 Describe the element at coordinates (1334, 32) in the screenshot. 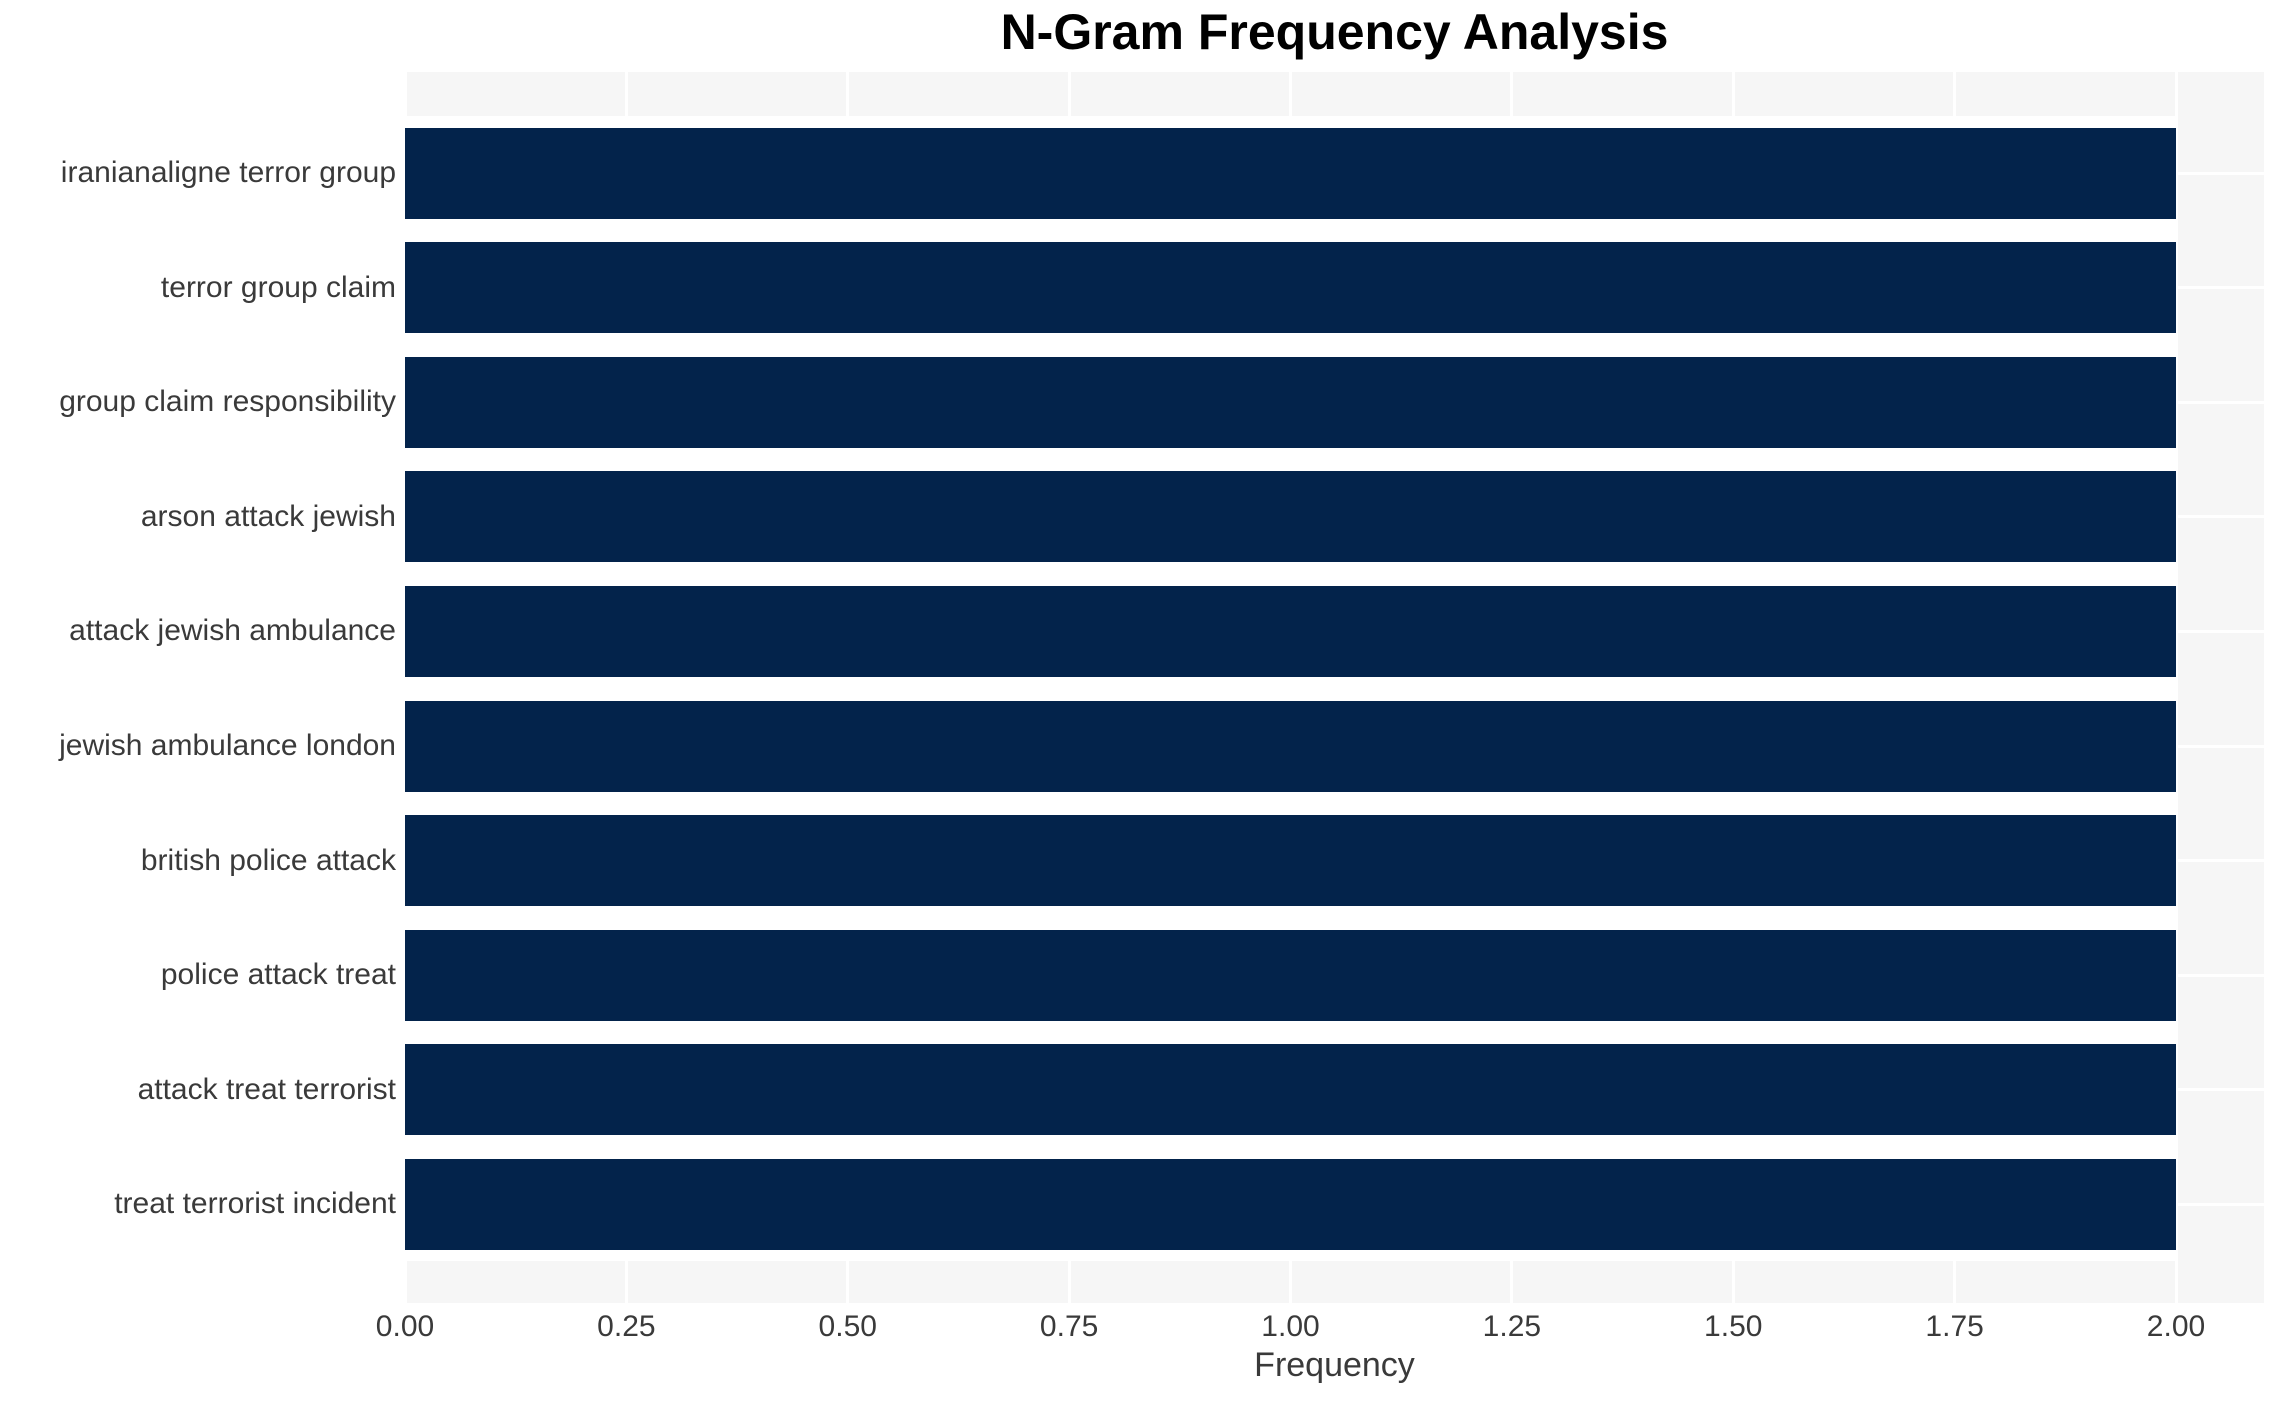

I see `chart-title: N-Gram Frequency Analysis` at that location.